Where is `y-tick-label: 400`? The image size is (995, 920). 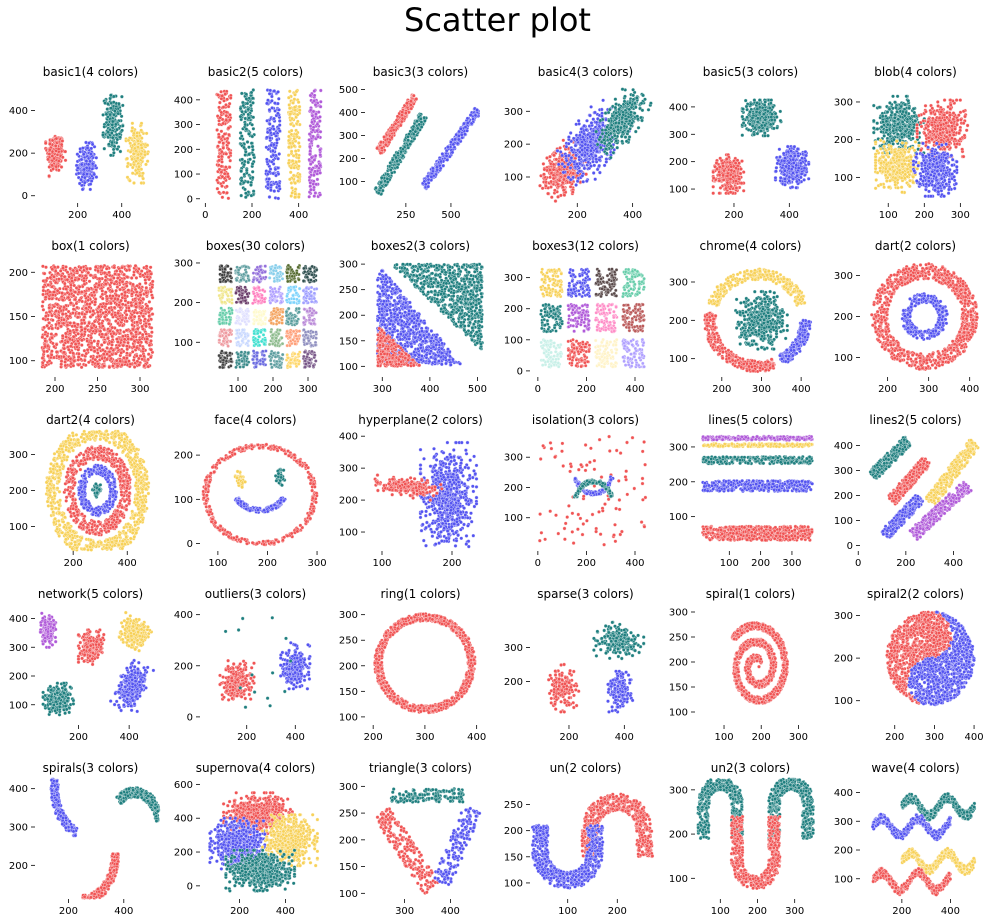 y-tick-label: 400 is located at coordinates (18, 111).